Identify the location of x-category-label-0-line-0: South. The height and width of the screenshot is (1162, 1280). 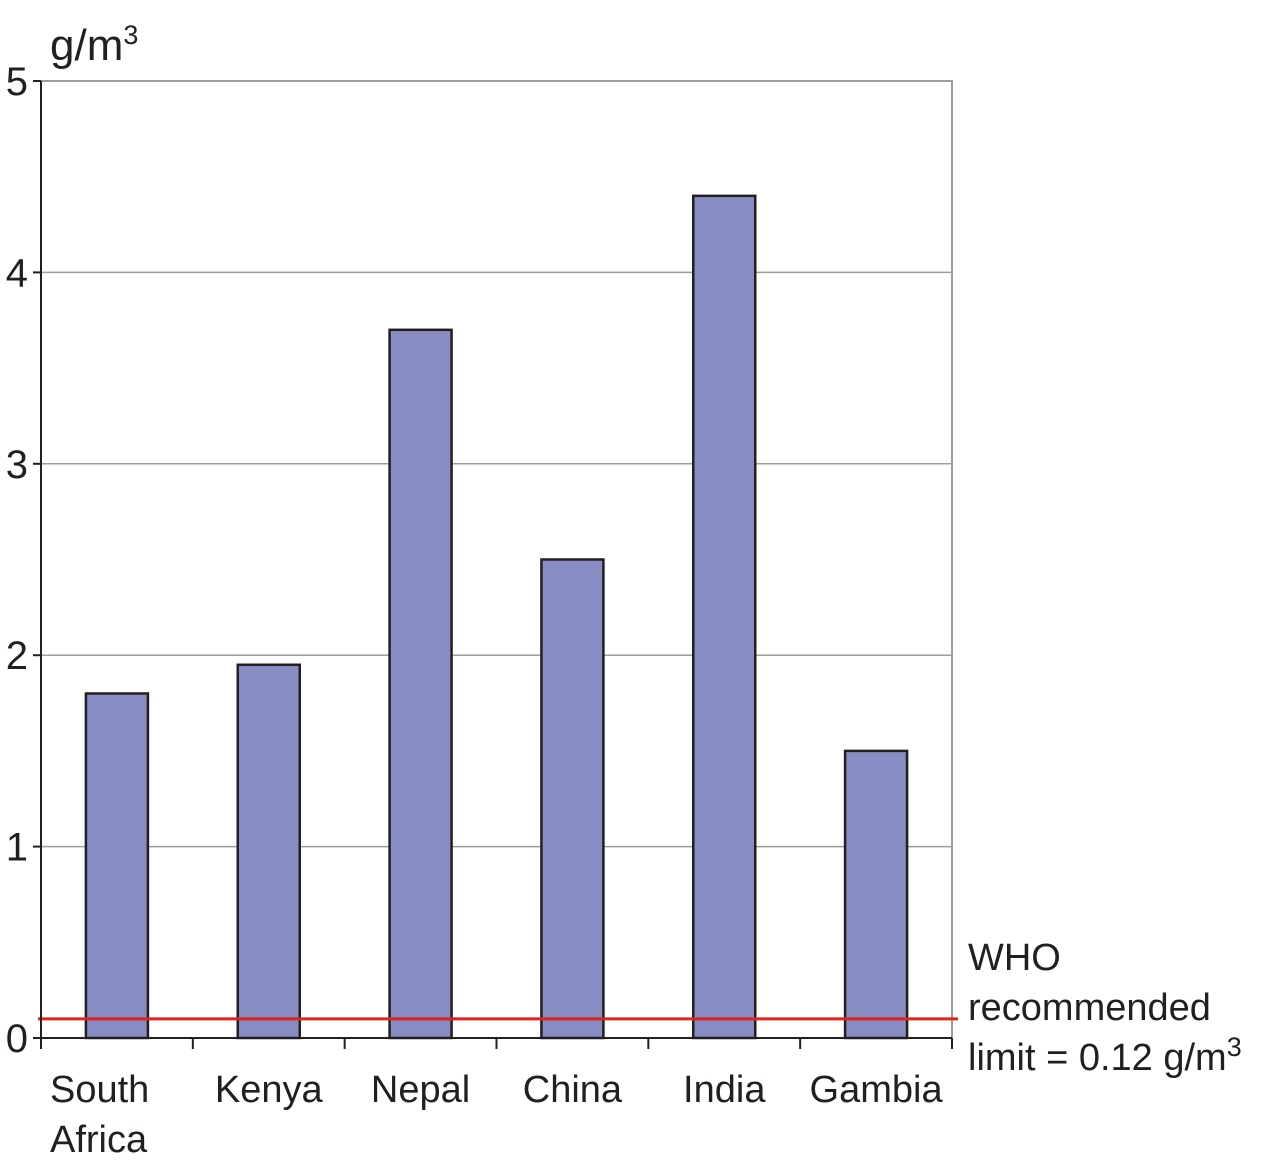
(99, 1090).